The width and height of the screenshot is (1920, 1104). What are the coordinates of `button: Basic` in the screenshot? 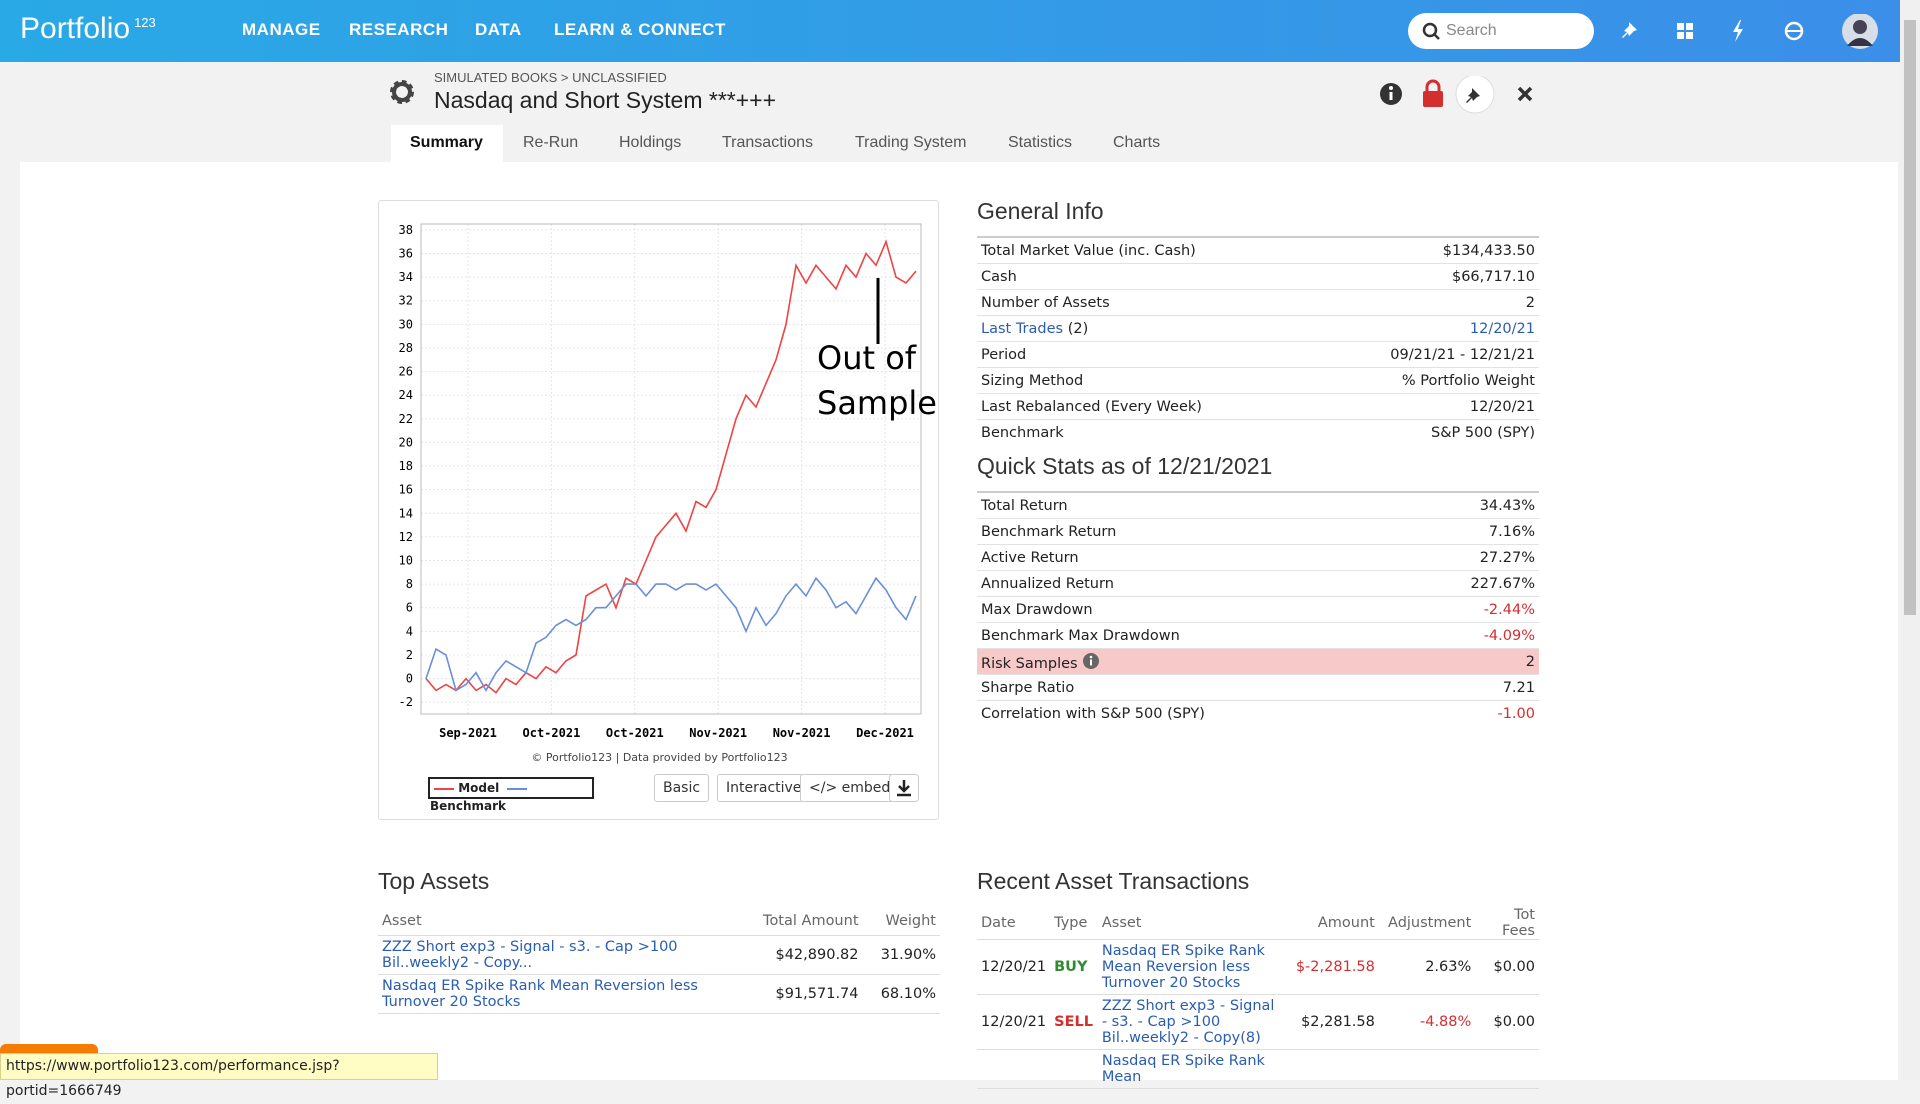 It's located at (682, 788).